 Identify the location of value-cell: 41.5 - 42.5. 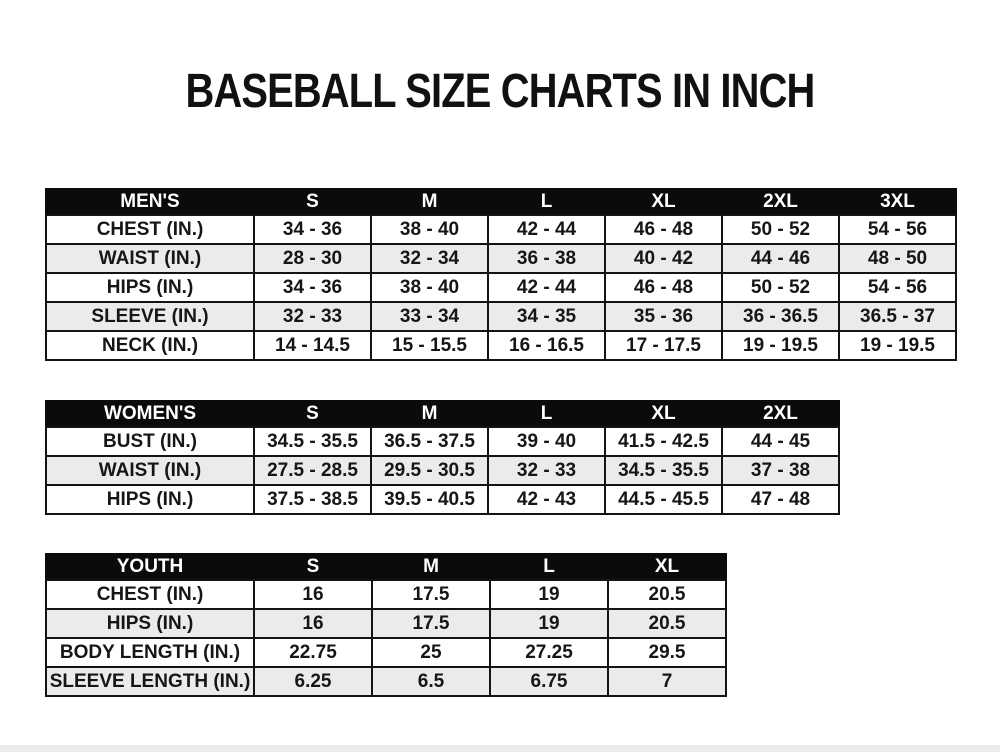
(663, 441).